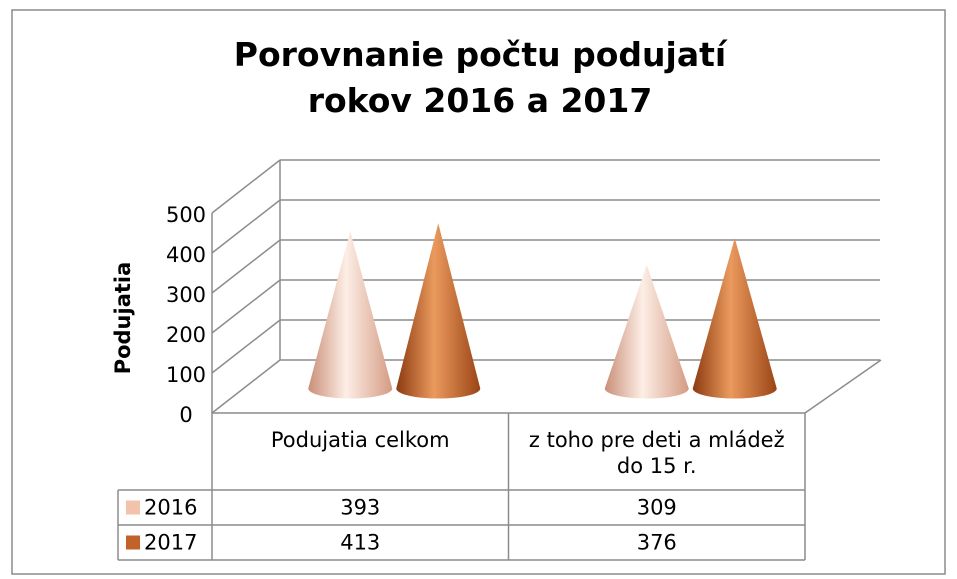 The height and width of the screenshot is (579, 957). What do you see at coordinates (170, 543) in the screenshot?
I see `legend-label: 2017` at bounding box center [170, 543].